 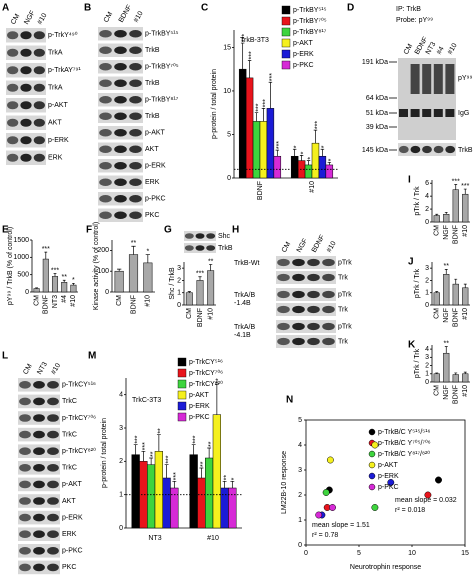 I want to click on lane-label: CM, so click(x=409, y=49).